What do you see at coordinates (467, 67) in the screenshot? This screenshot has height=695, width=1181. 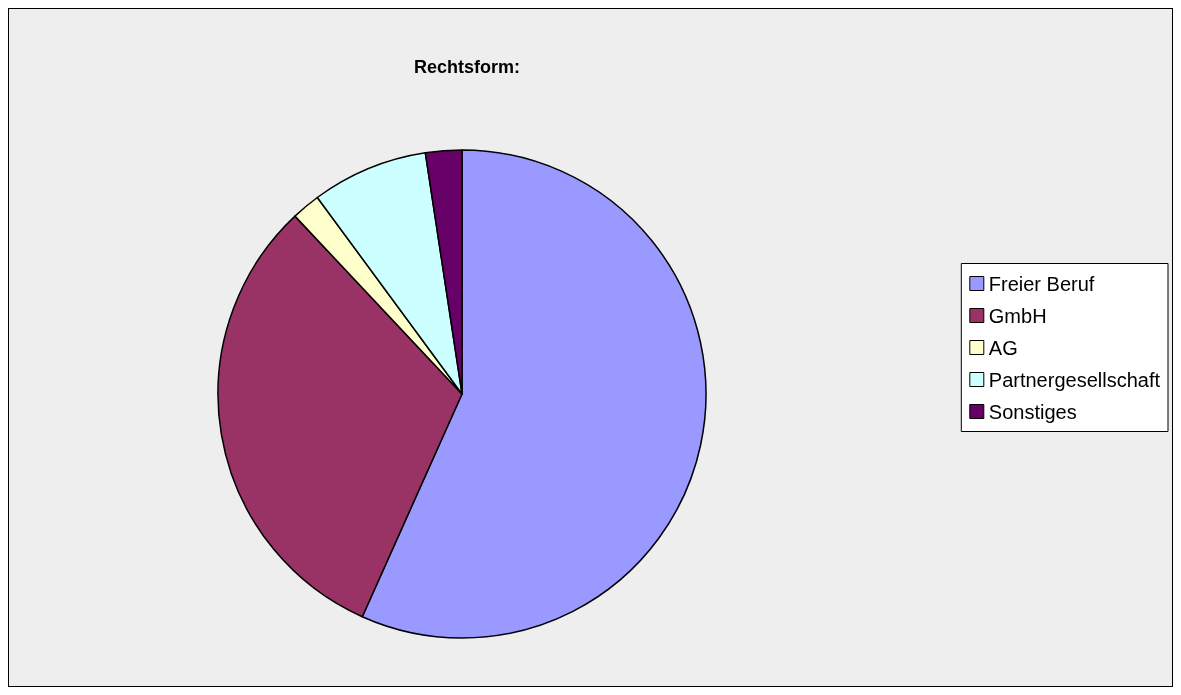 I see `chart-title: Rechtsform:` at bounding box center [467, 67].